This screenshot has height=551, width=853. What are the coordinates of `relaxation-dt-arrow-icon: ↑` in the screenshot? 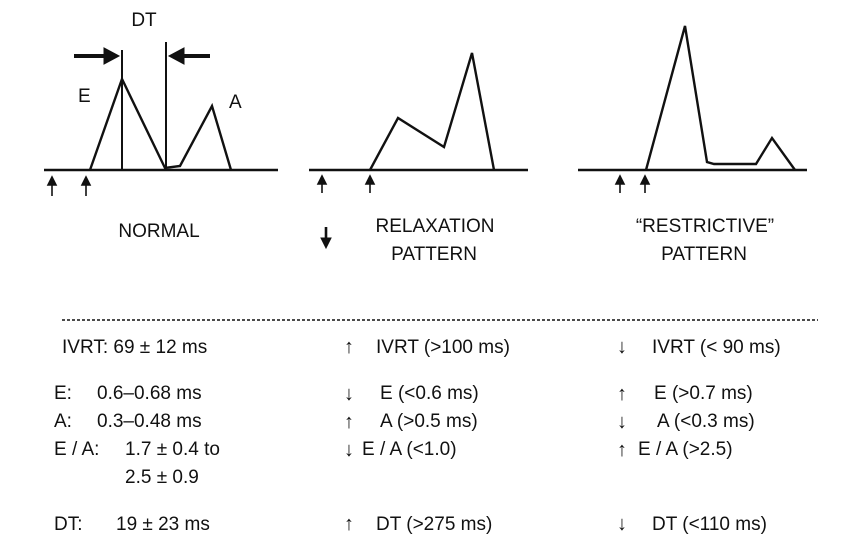 It's located at (349, 524).